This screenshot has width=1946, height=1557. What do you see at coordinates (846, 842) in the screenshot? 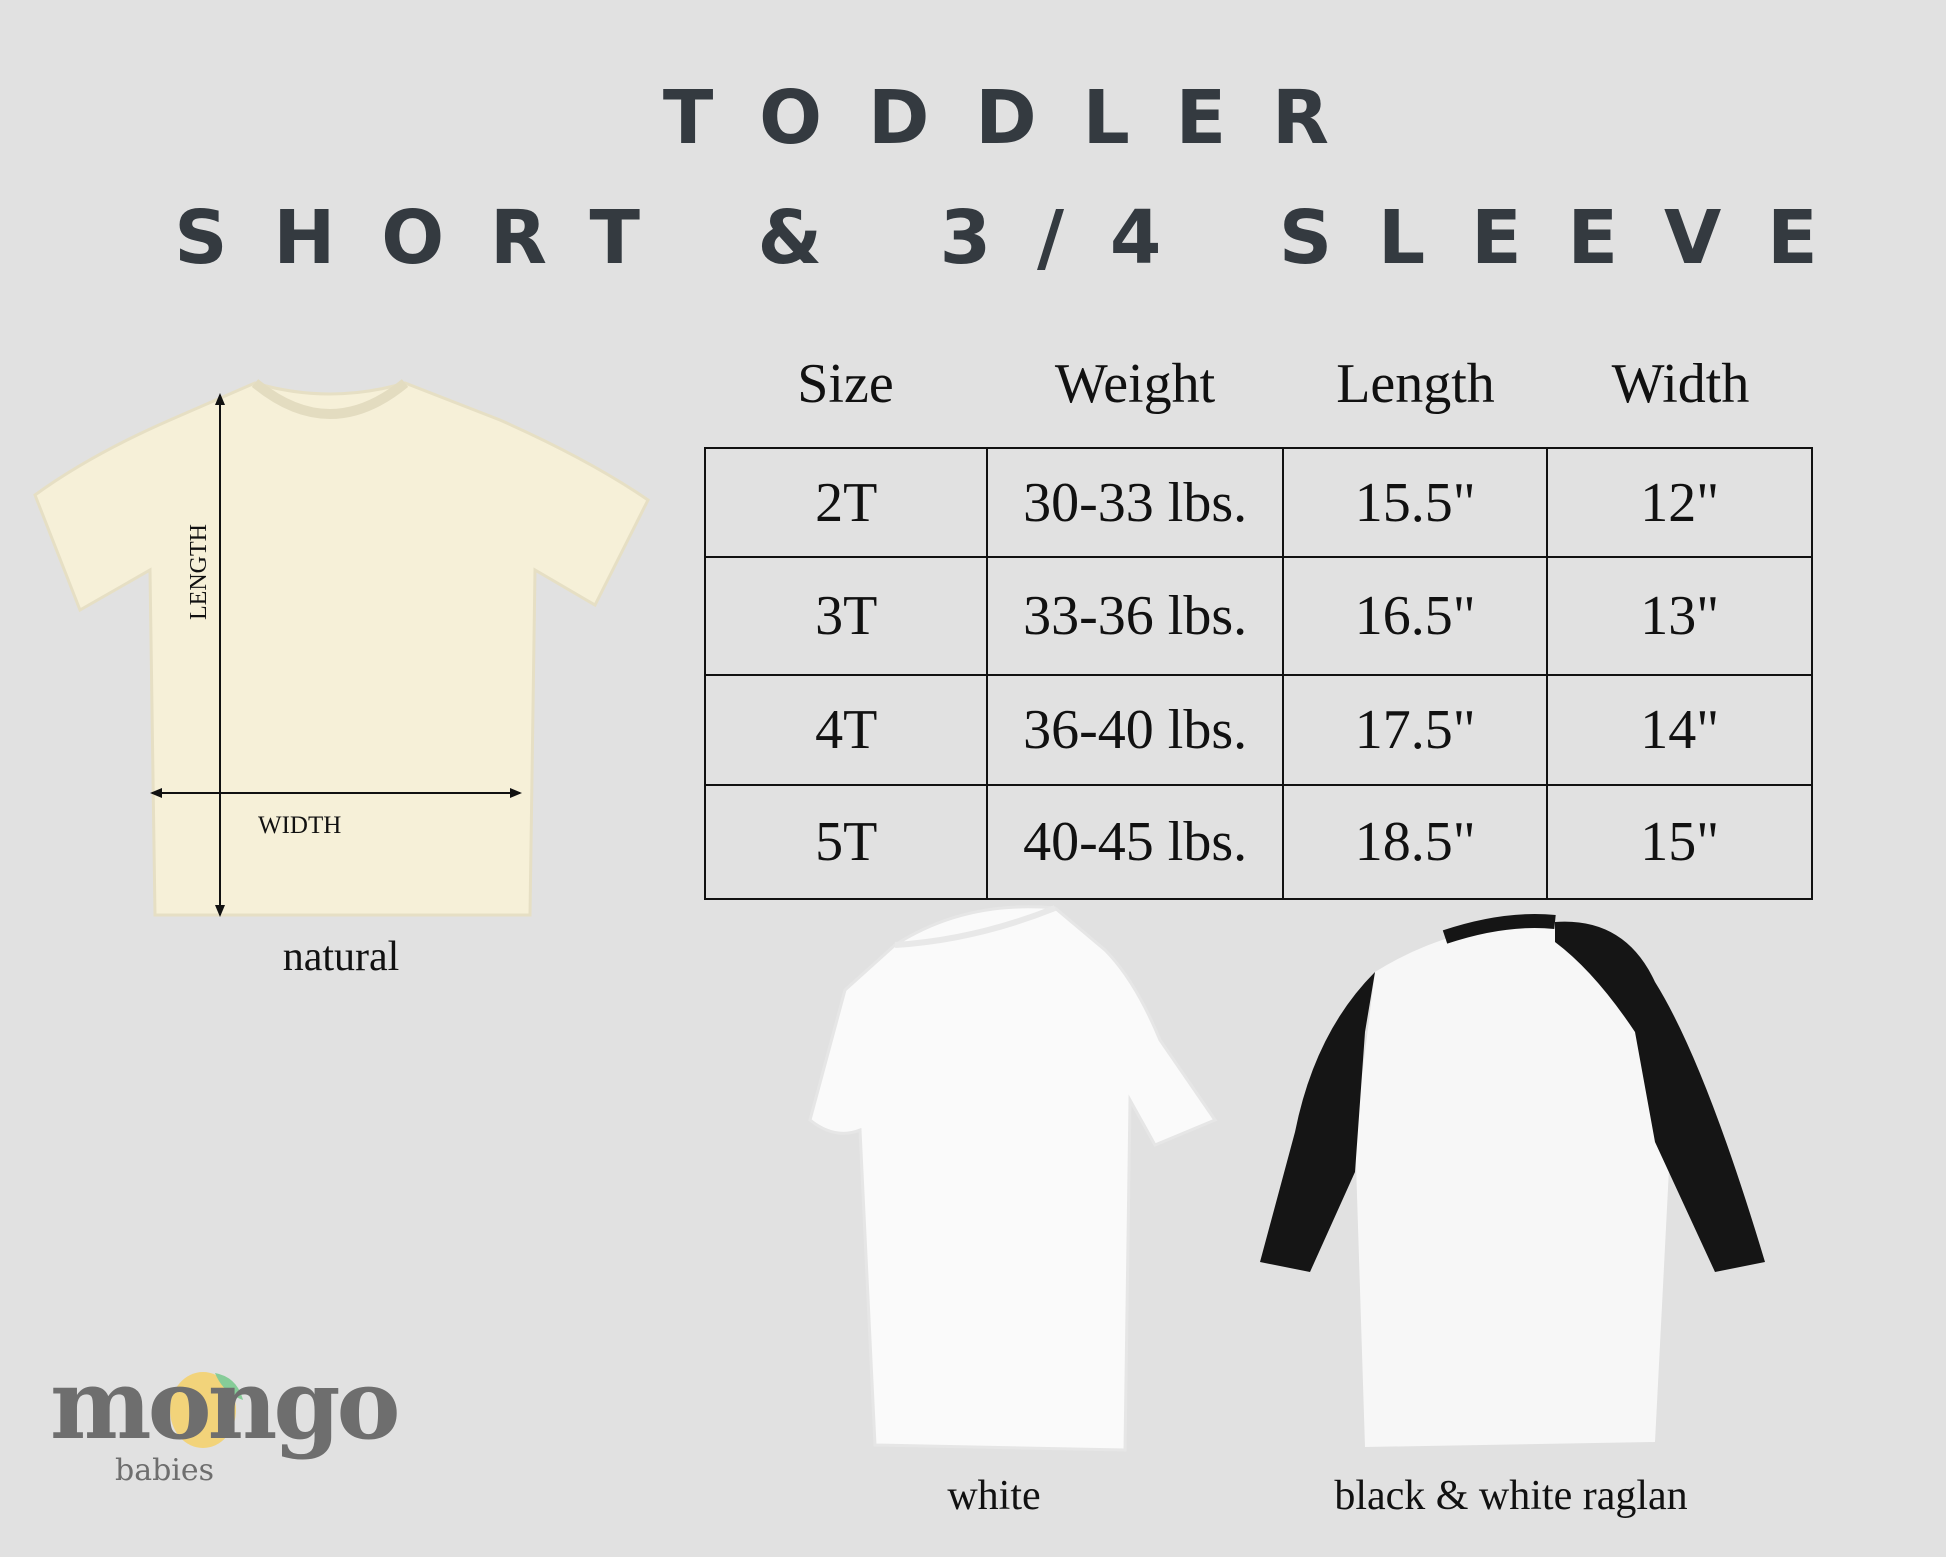
I see `cell: 5T` at bounding box center [846, 842].